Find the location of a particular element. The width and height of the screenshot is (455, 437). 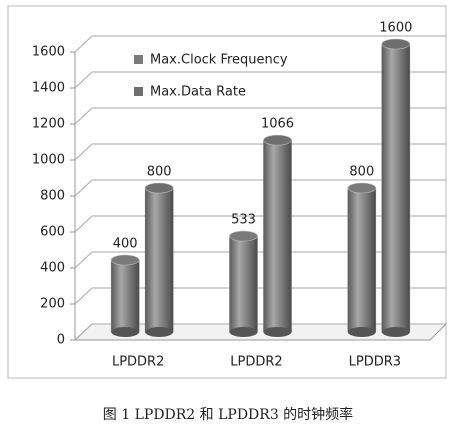

value-label: 1600 is located at coordinates (395, 28).